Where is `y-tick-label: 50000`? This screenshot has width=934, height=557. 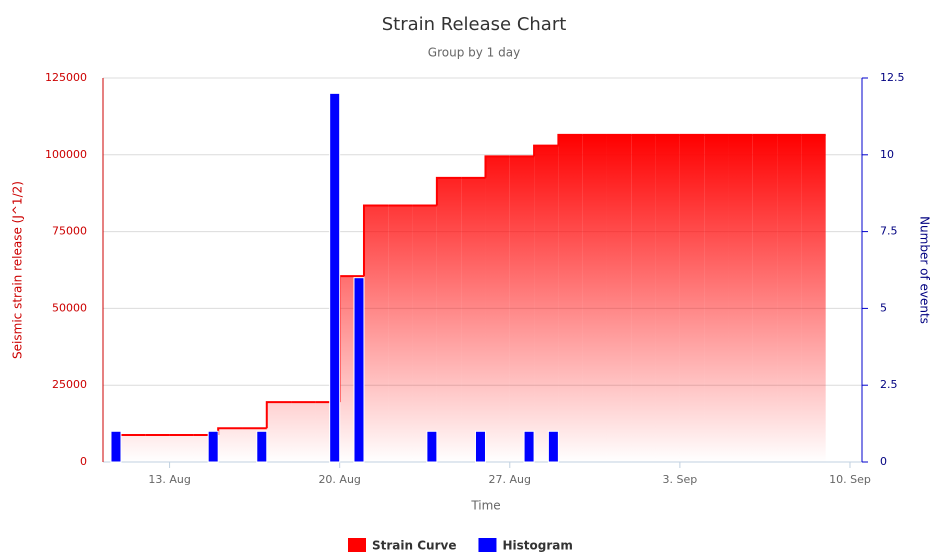
y-tick-label: 50000 is located at coordinates (69, 307).